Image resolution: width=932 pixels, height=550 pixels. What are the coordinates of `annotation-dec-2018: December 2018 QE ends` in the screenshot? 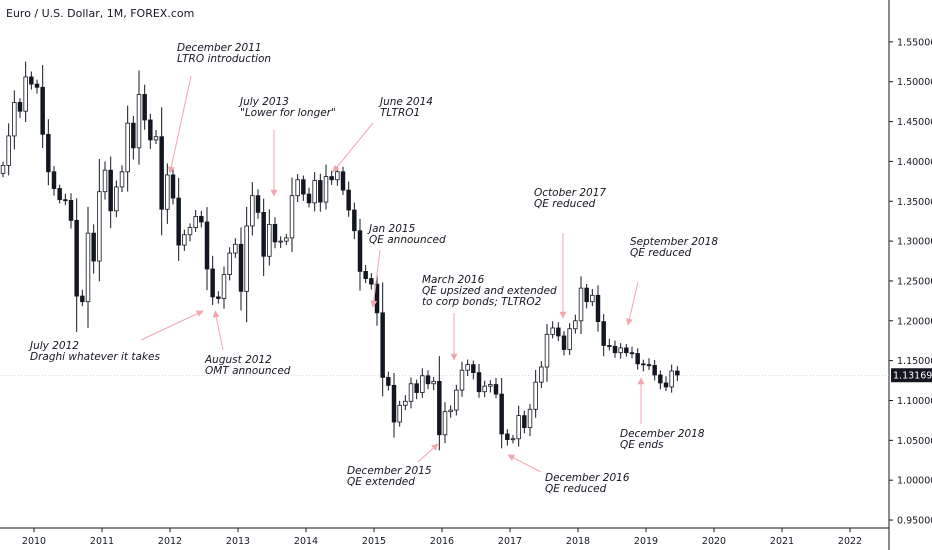 It's located at (664, 439).